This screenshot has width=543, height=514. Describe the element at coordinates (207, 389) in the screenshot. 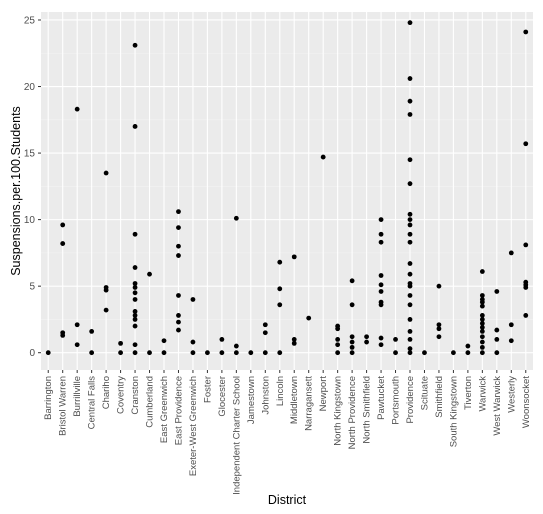

I see `x-tick-label: Foster` at that location.